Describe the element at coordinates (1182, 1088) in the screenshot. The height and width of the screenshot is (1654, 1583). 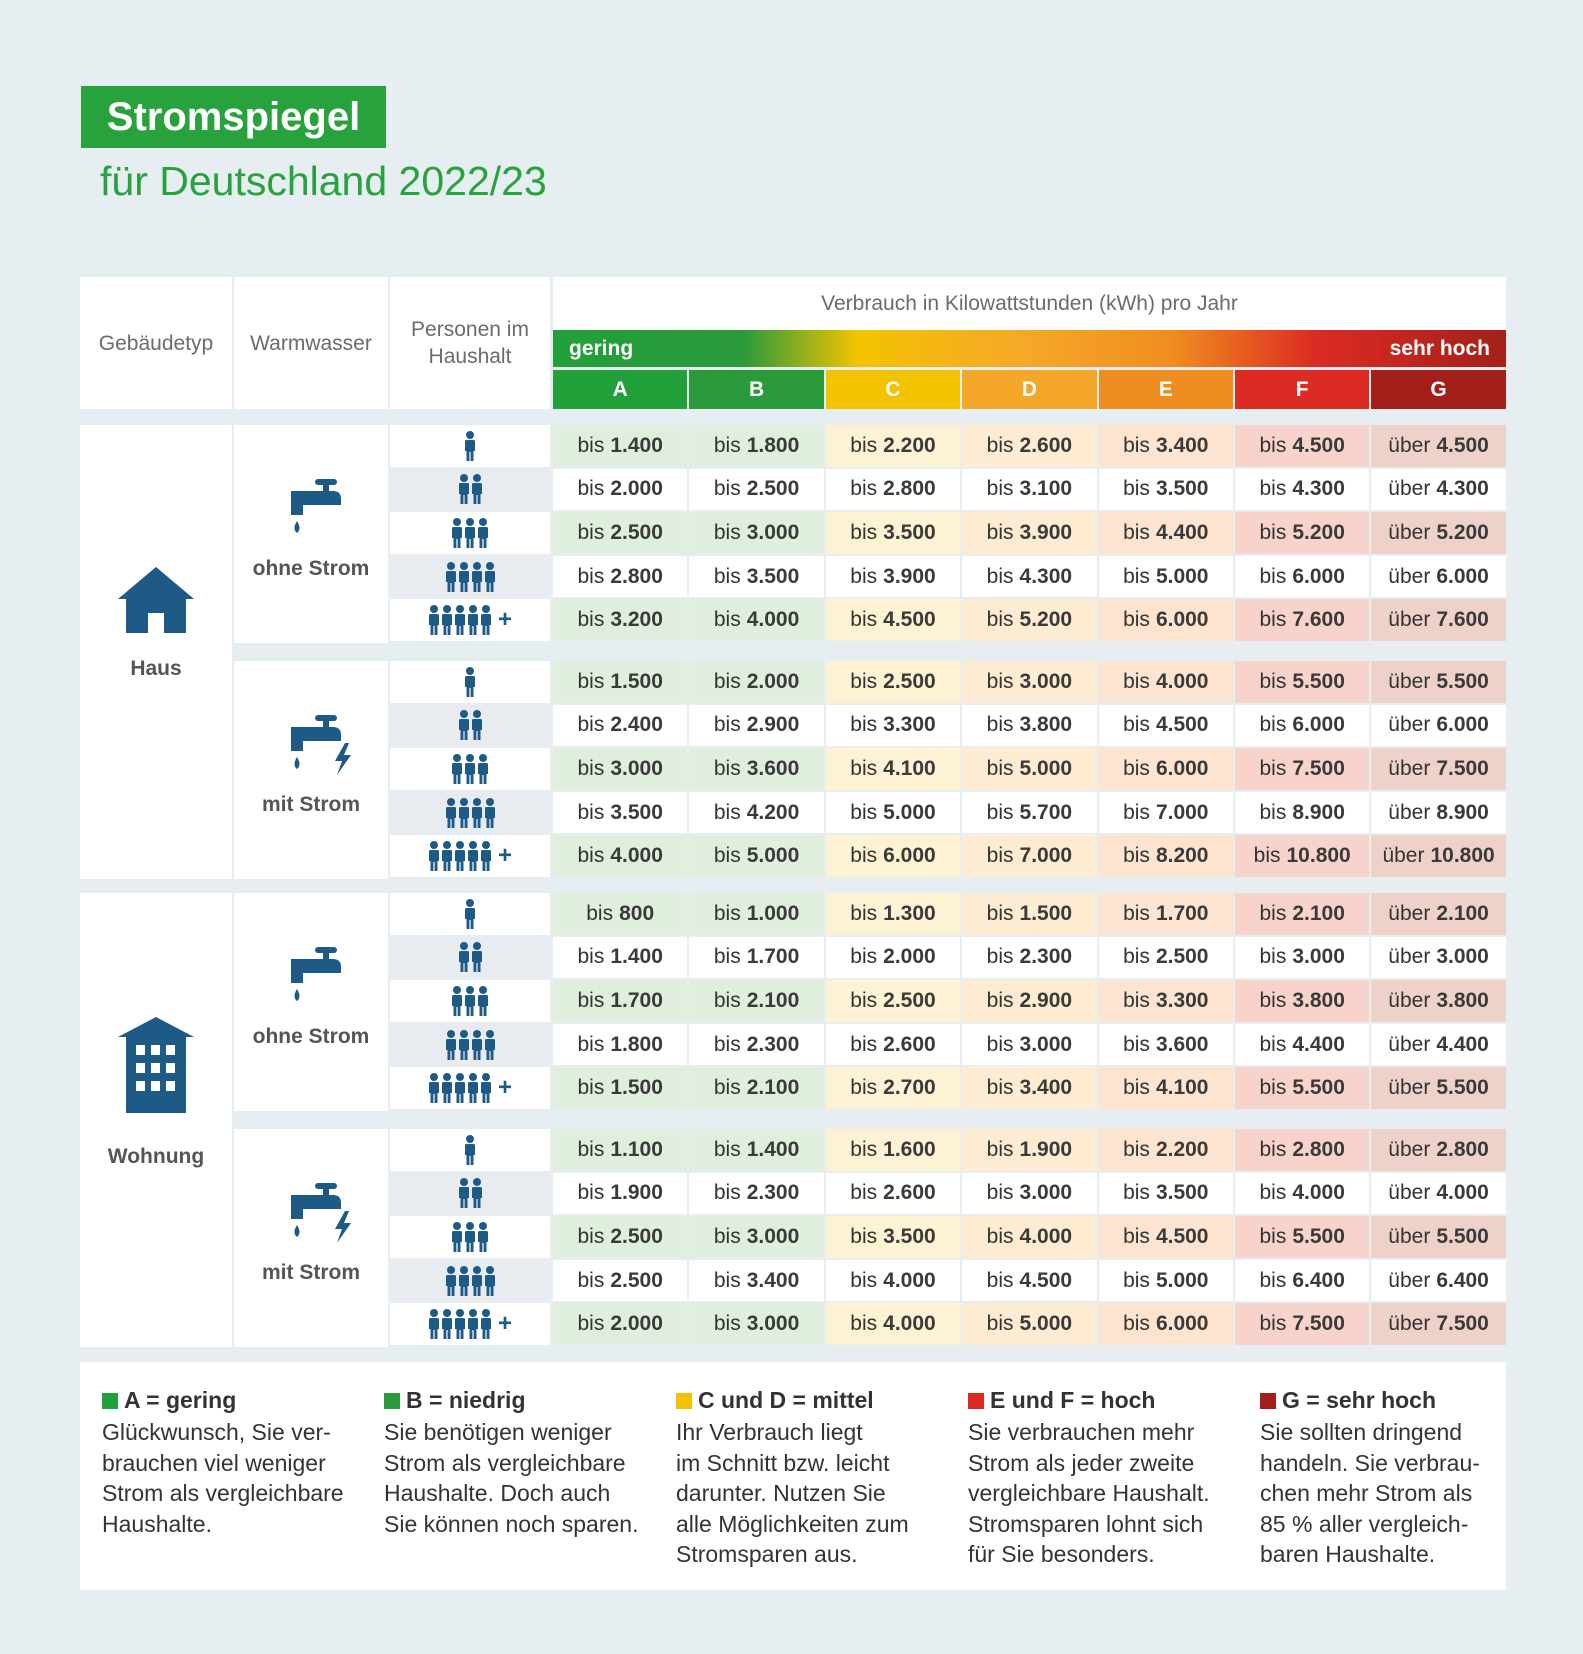
I see `cell-value: 4.100` at that location.